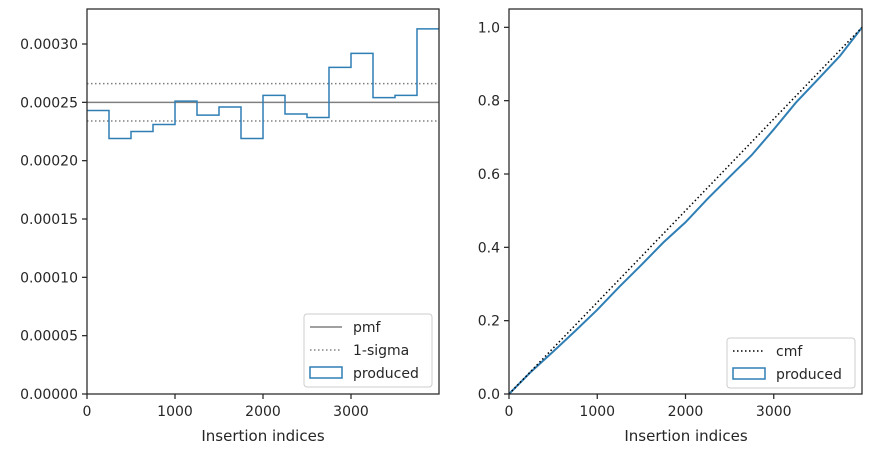 This screenshot has height=453, width=871. Describe the element at coordinates (49, 395) in the screenshot. I see `y-tick-label: 0.00000` at that location.